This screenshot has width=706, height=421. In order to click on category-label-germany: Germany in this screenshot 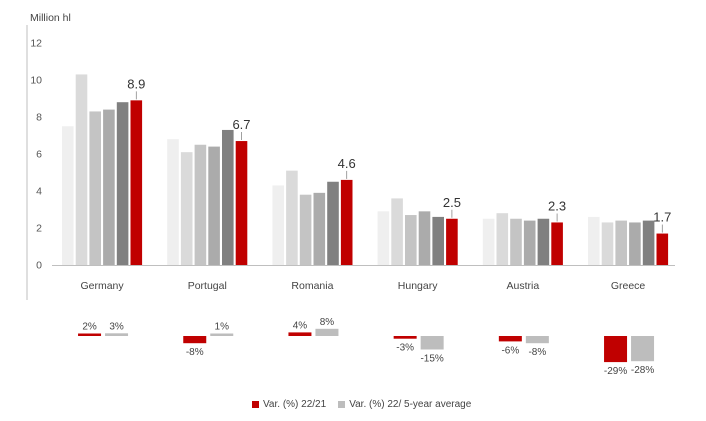, I will do `click(102, 286)`.